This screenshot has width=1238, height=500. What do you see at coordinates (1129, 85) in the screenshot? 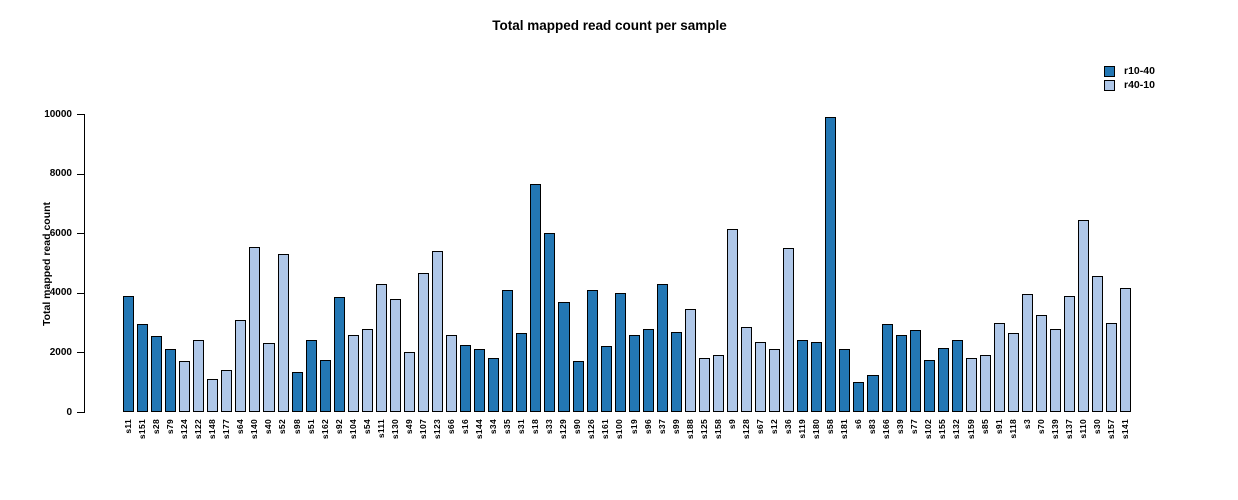
I see `legend-row: r40-10` at bounding box center [1129, 85].